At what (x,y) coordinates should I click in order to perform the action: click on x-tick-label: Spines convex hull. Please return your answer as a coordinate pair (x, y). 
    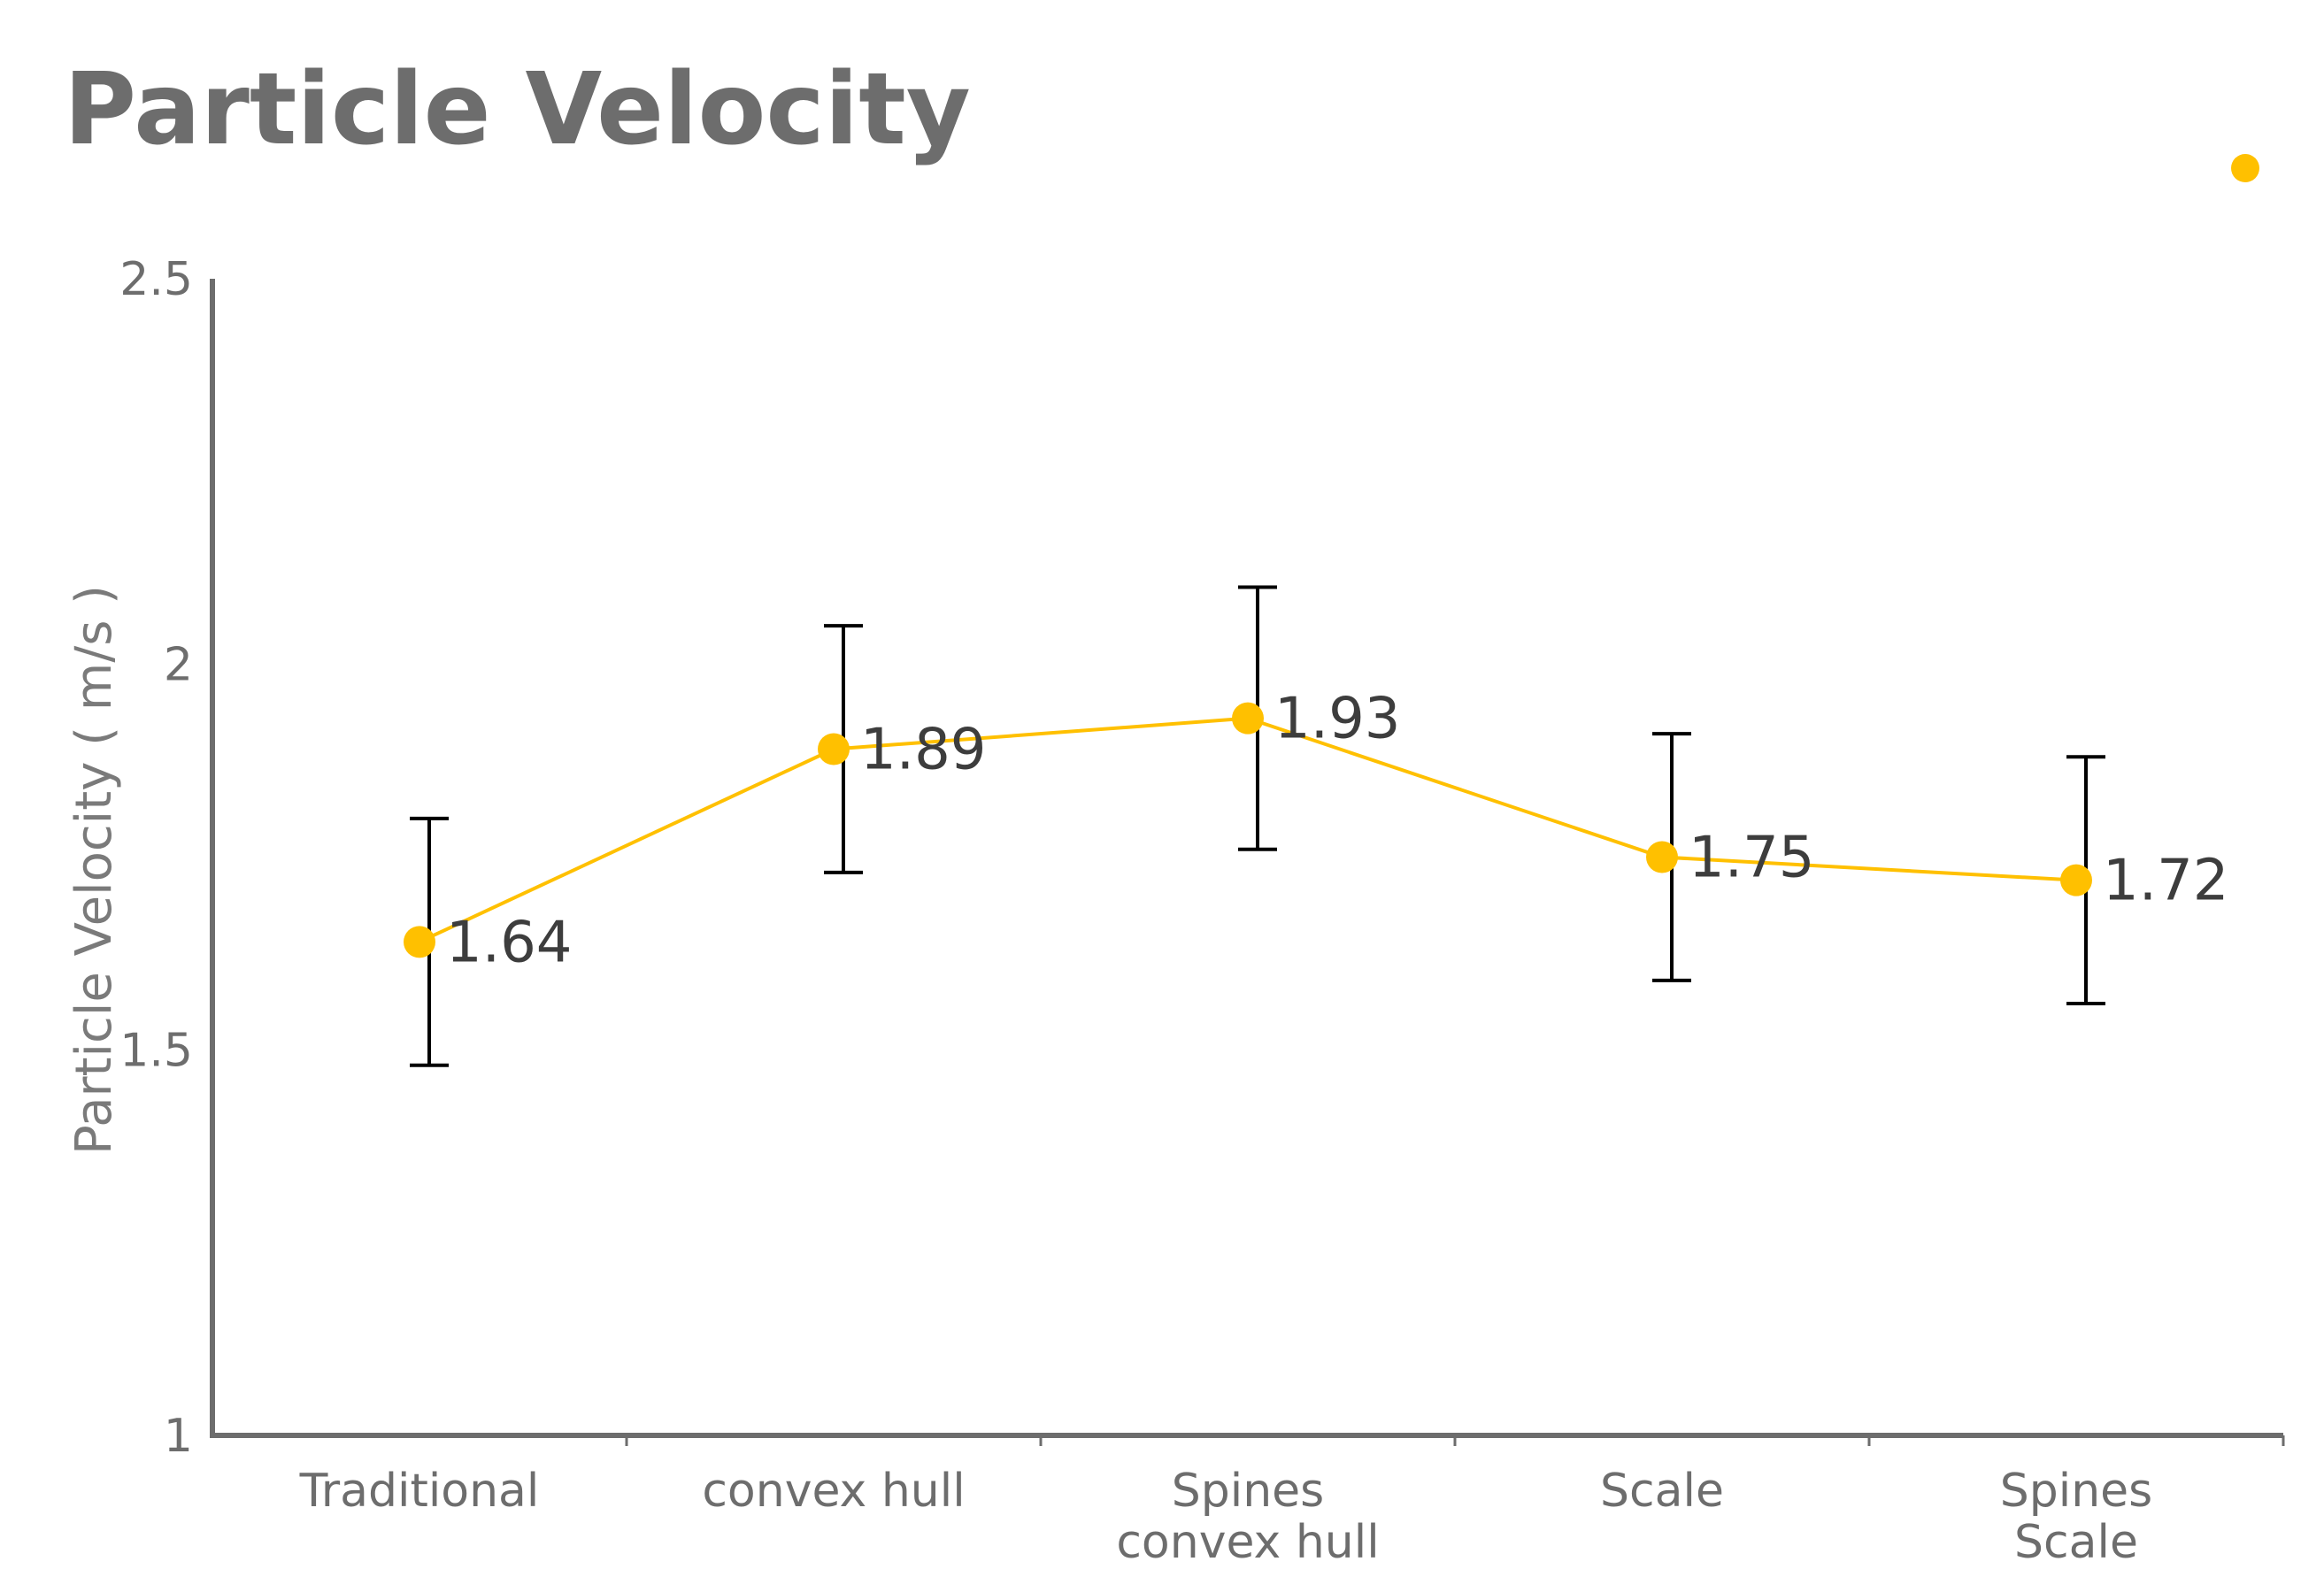
    Looking at the image, I should click on (1247, 1517).